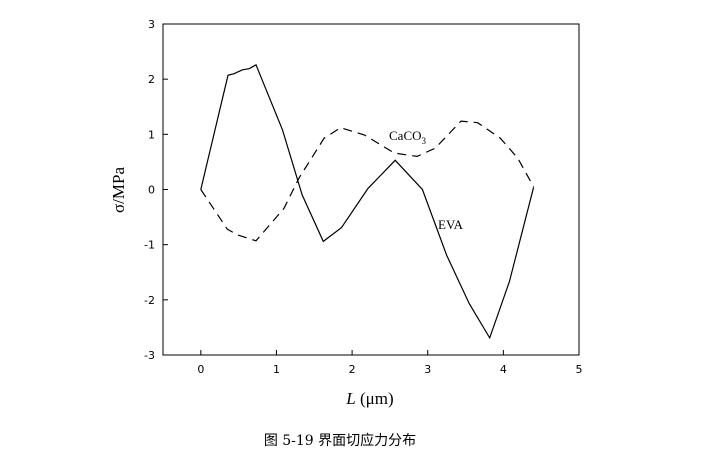 This screenshot has width=713, height=456. Describe the element at coordinates (352, 369) in the screenshot. I see `x-tick-label: 2` at that location.